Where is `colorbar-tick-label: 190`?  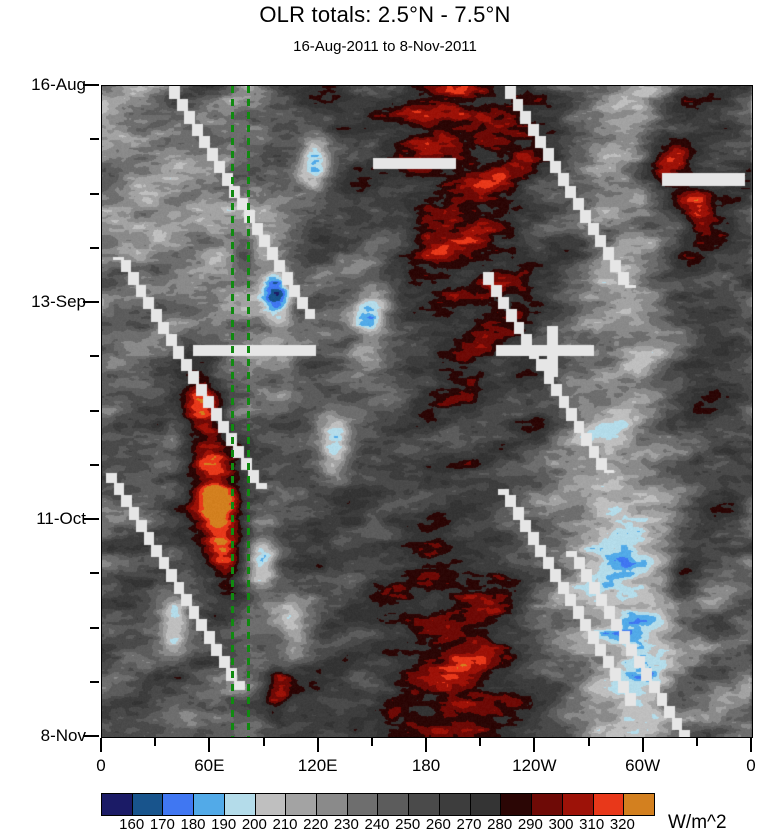
colorbar-tick-label: 190 is located at coordinates (224, 824).